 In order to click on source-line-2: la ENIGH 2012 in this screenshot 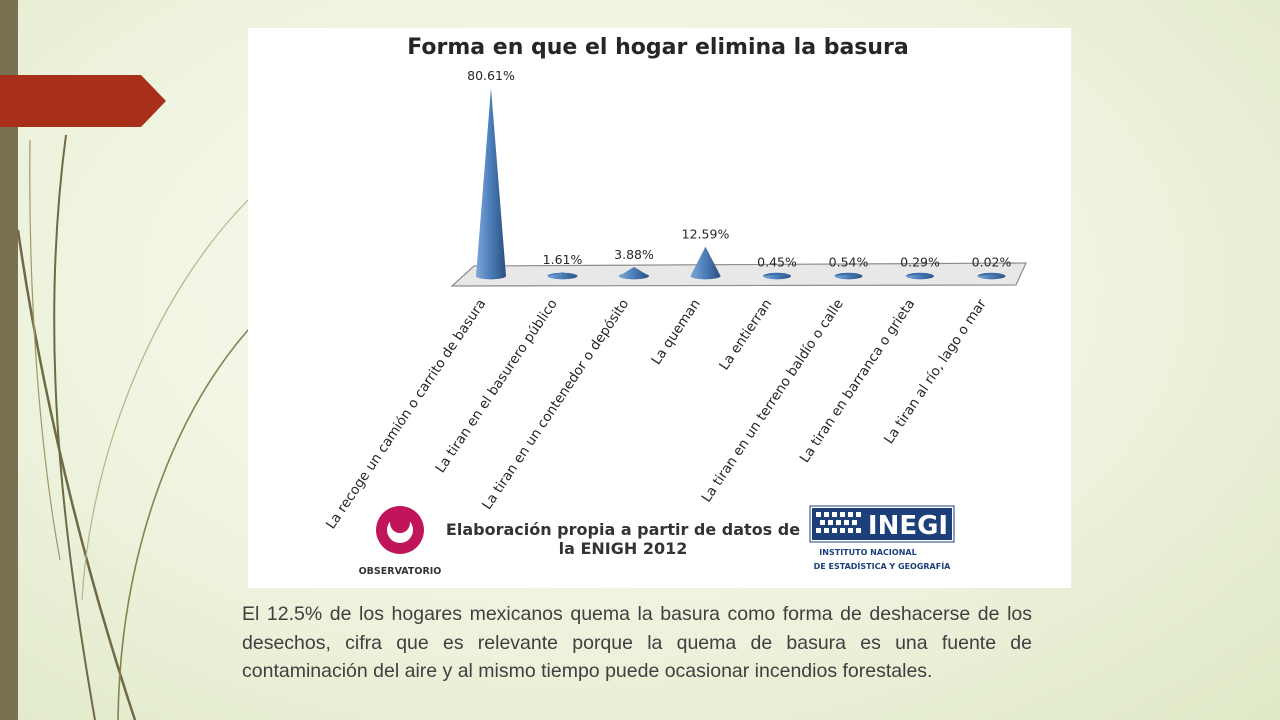, I will do `click(623, 548)`.